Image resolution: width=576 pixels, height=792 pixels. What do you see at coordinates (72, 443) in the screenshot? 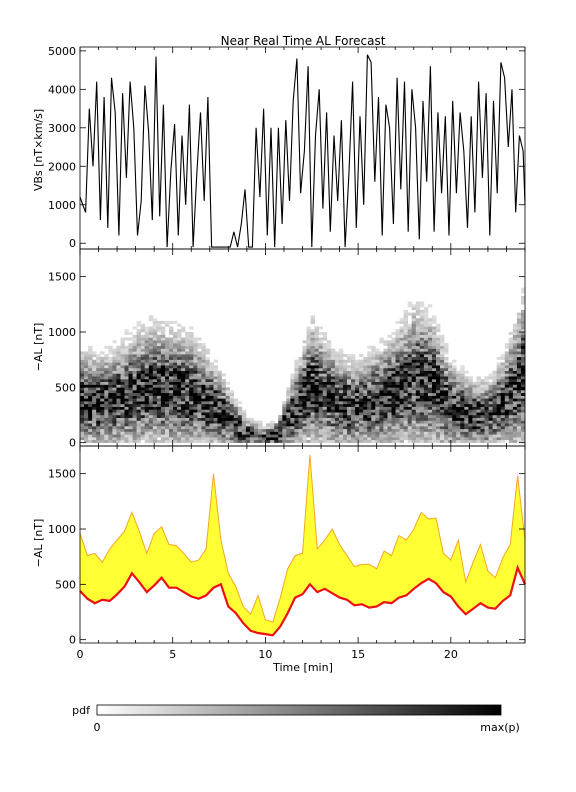
I see `al-density-ytick-label: 0` at bounding box center [72, 443].